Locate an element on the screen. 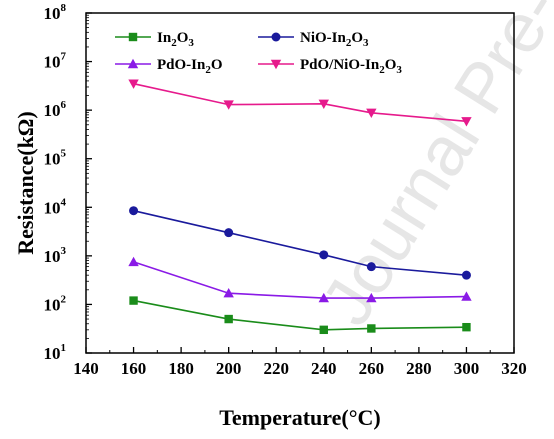 The width and height of the screenshot is (554, 439). legend-label: NiO-In2O3 is located at coordinates (334, 39).